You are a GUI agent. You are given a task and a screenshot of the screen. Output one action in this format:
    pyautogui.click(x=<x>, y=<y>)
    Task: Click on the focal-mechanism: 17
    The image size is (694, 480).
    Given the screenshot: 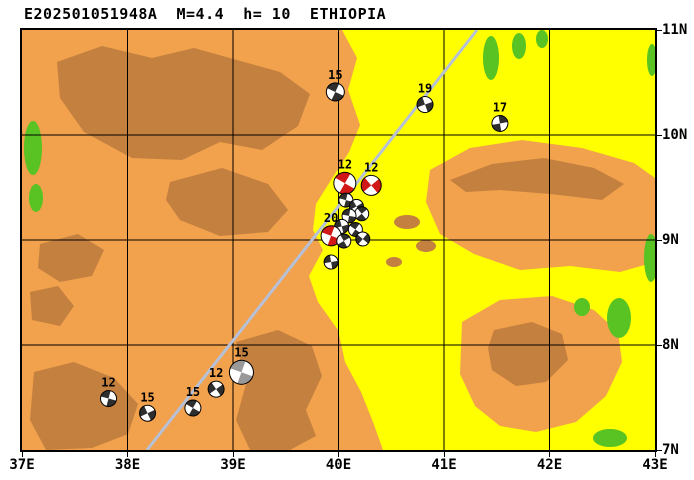 What is the action you would take?
    pyautogui.click(x=500, y=116)
    